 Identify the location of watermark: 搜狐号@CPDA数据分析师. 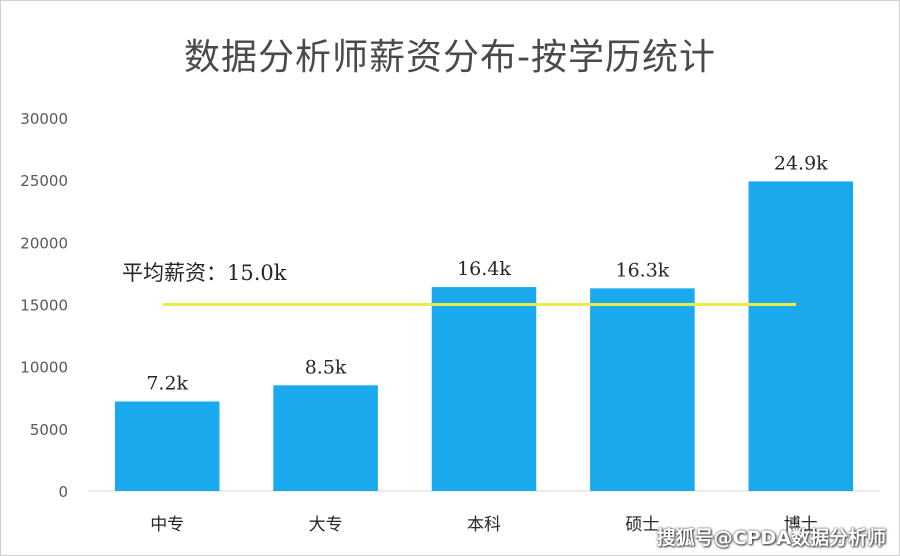
(771, 538).